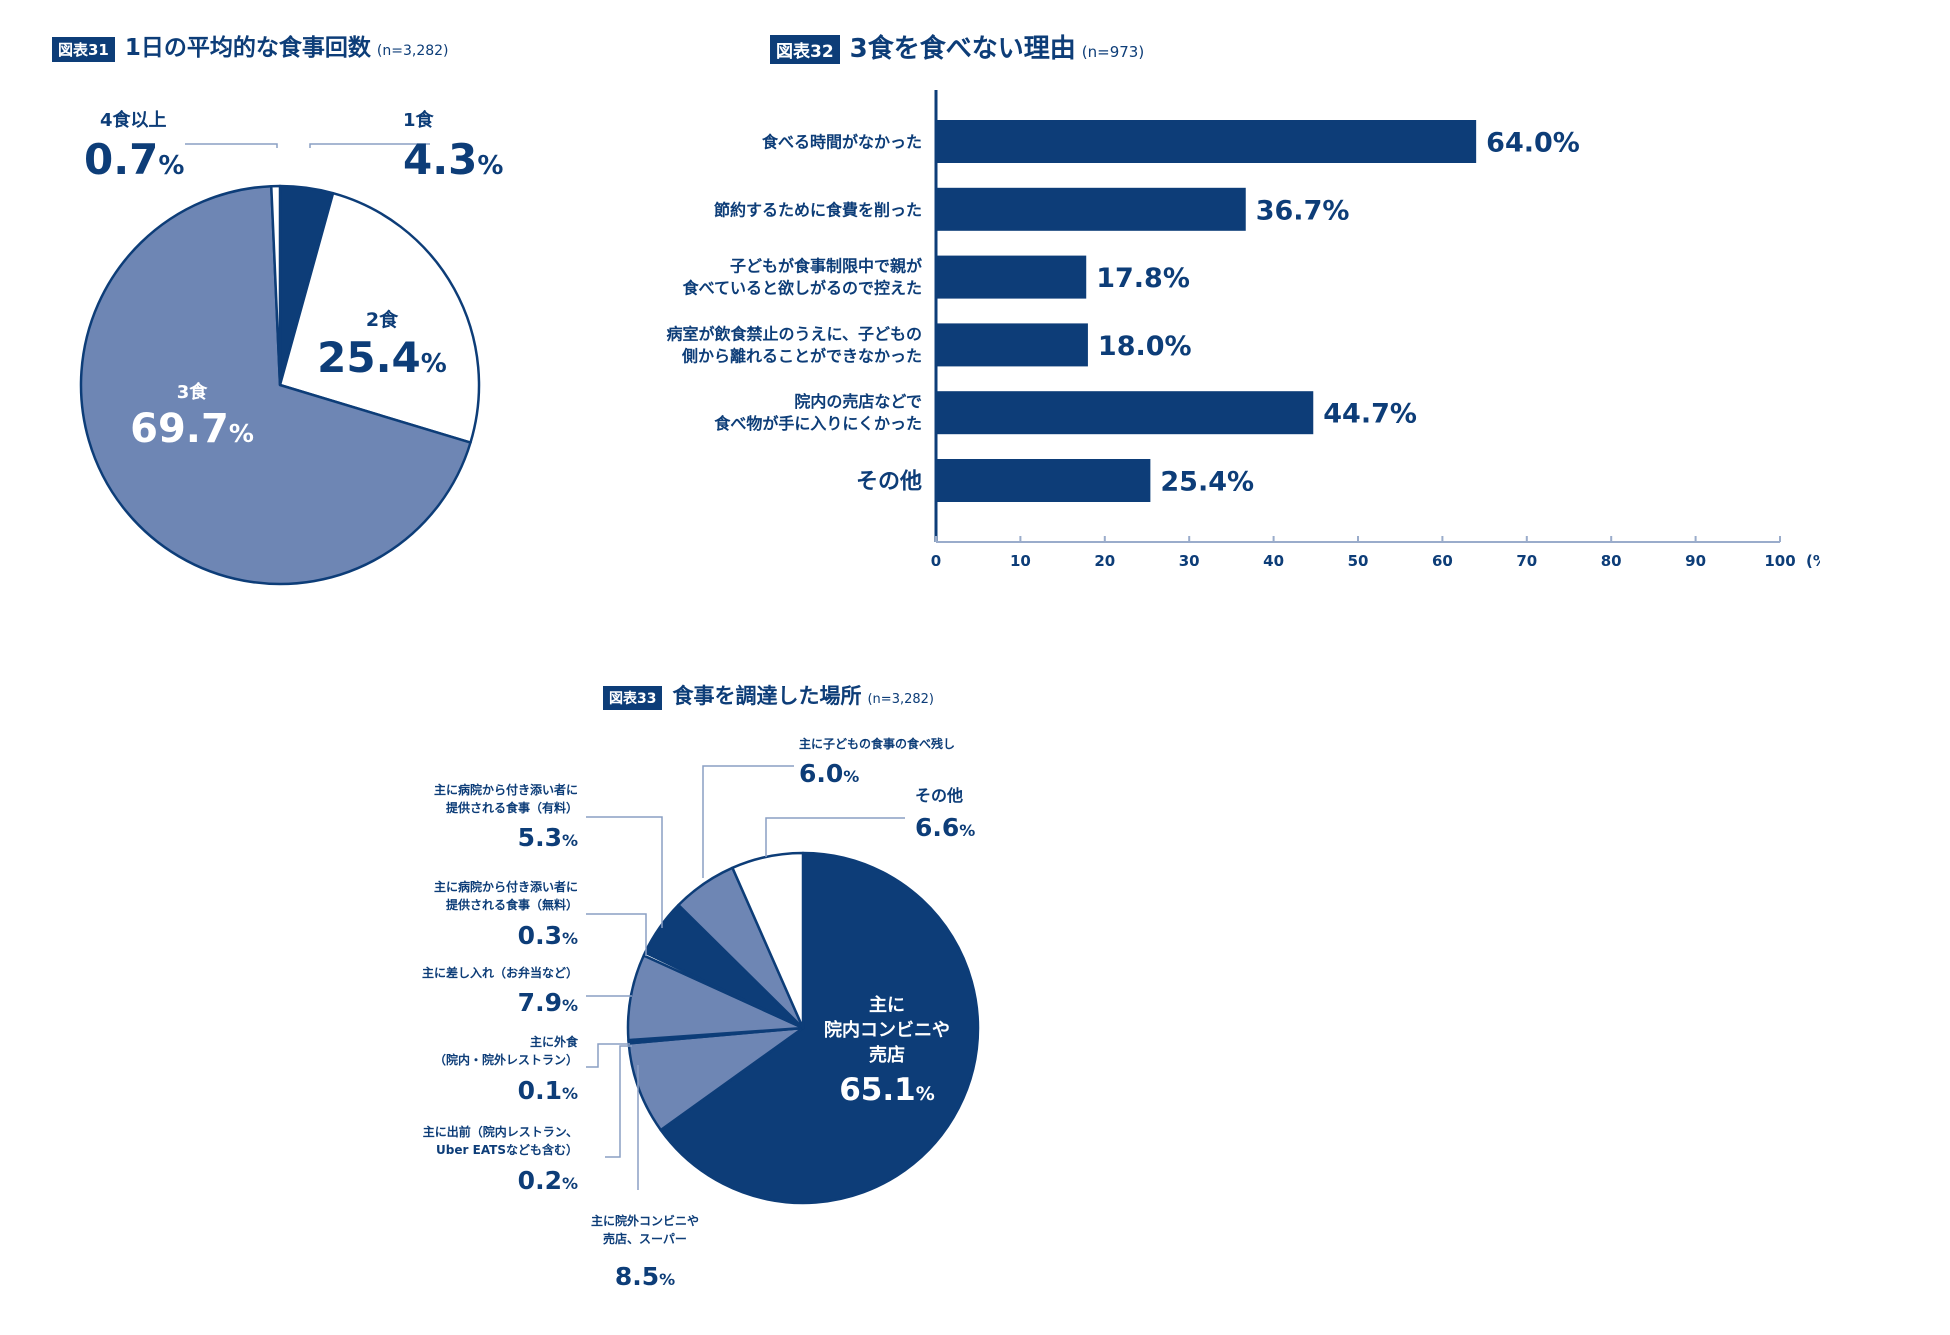 Image resolution: width=1950 pixels, height=1335 pixels. I want to click on chart31-header: 図表31 1日の平均的な食事回数 (n=3,282), so click(250, 45).